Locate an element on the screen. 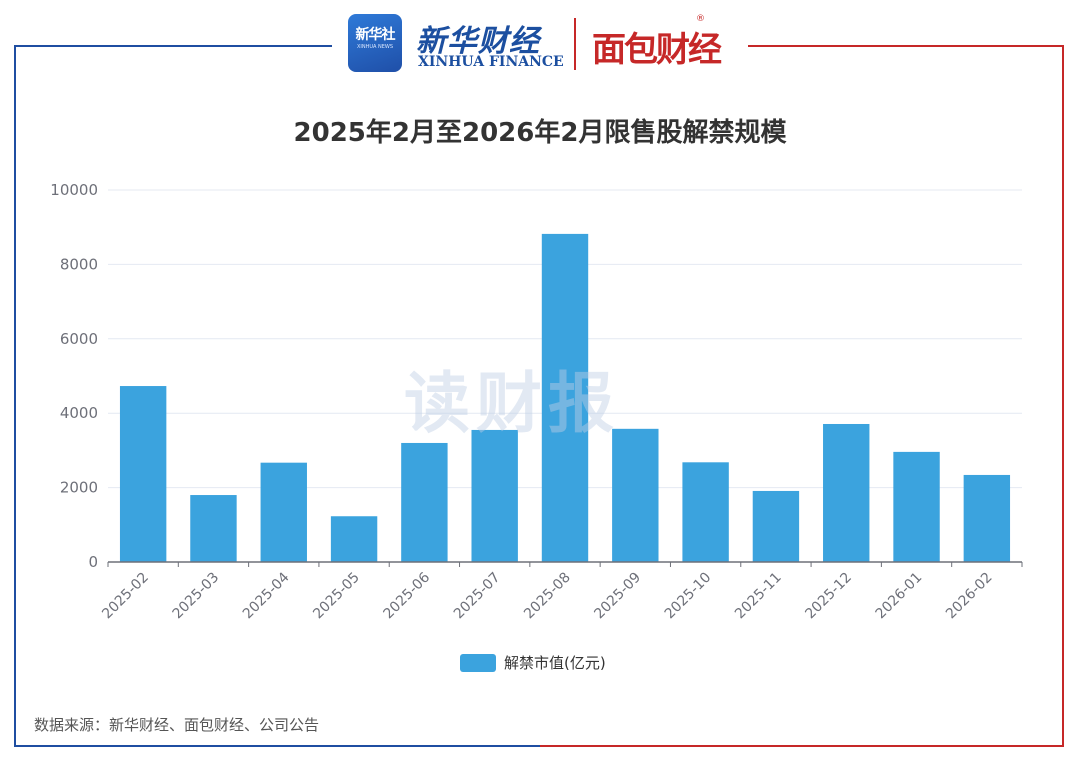 The width and height of the screenshot is (1080, 764). x-tick-label: 2025-02 is located at coordinates (125, 596).